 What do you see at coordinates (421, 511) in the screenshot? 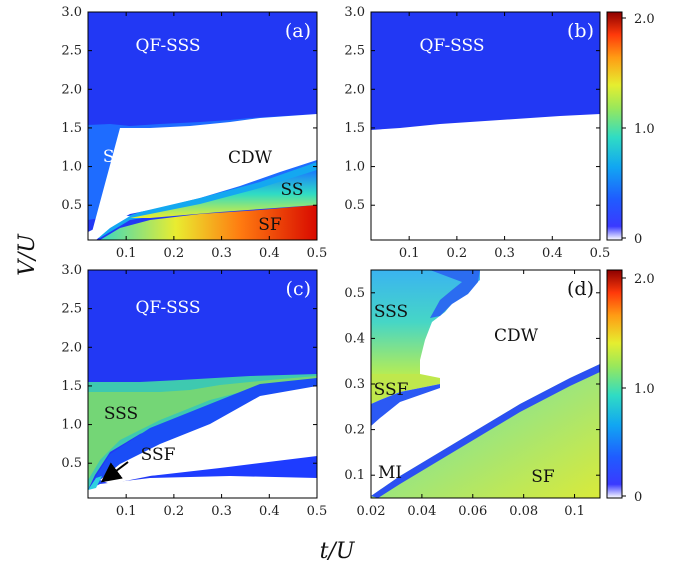
I see `x-tick-label: 0.04` at bounding box center [421, 511].